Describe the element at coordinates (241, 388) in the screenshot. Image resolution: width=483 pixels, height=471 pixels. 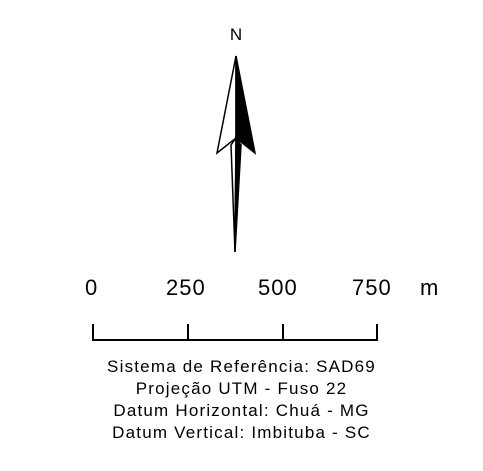
I see `legend-projection: Projeção UTM - Fuso 22` at that location.